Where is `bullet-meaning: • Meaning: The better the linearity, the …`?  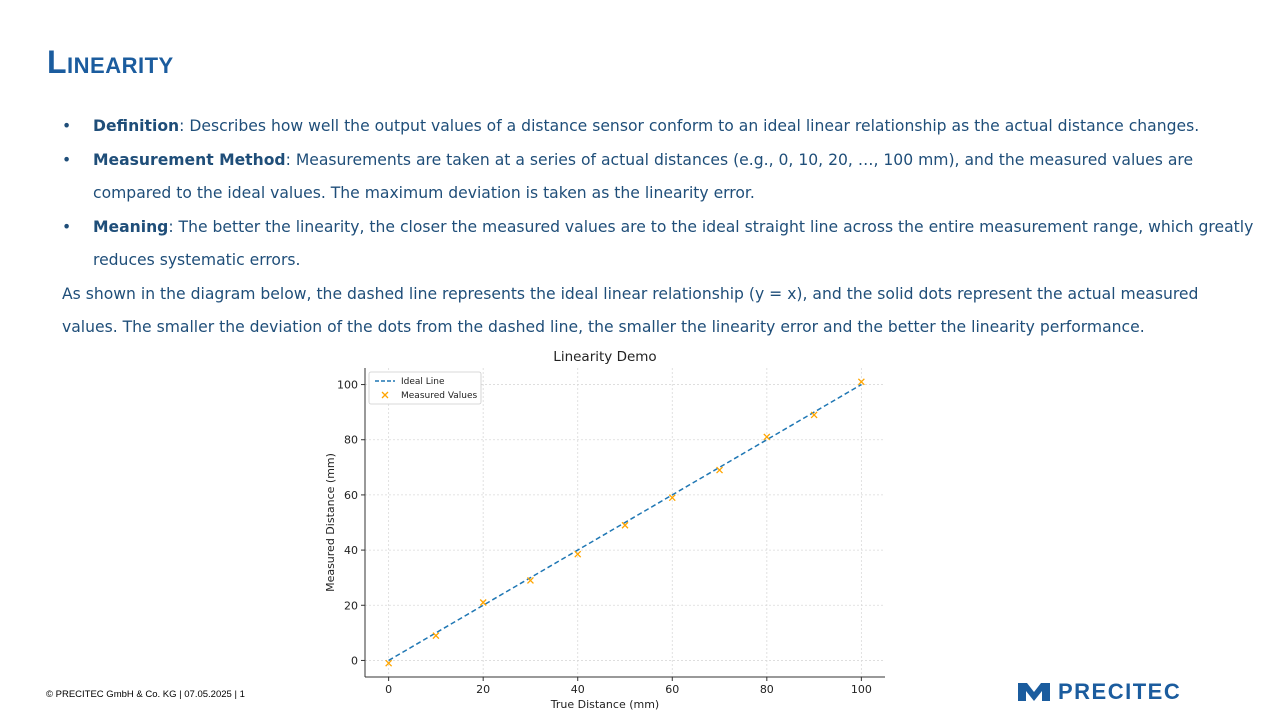
bullet-meaning: • Meaning: The better the linearity, the … is located at coordinates (659, 244).